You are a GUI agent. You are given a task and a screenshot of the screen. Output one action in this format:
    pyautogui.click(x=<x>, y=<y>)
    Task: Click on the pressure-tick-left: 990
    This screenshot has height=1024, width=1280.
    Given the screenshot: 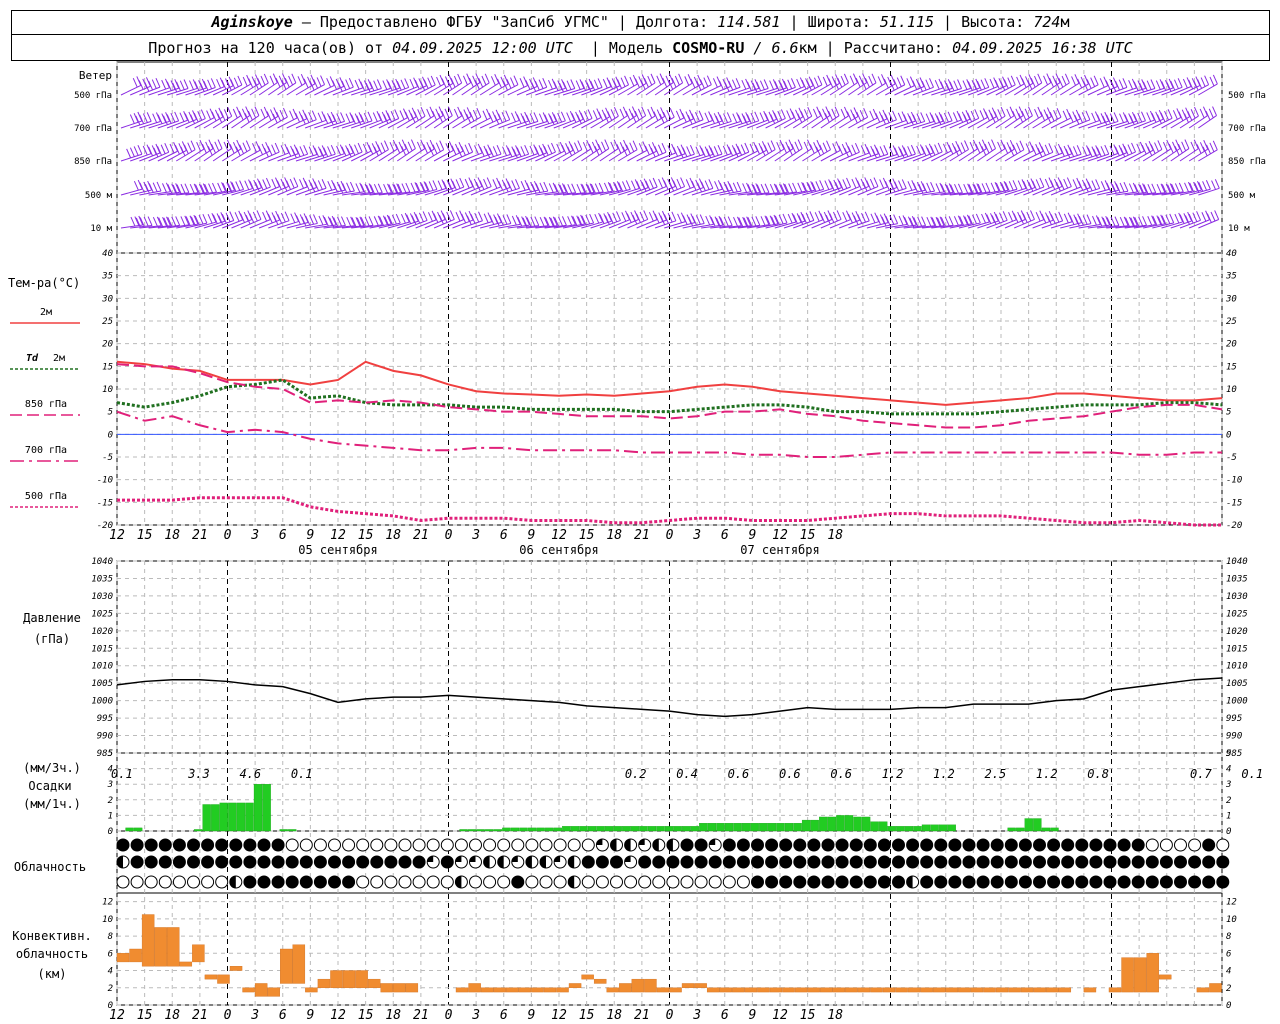 What is the action you would take?
    pyautogui.click(x=105, y=737)
    